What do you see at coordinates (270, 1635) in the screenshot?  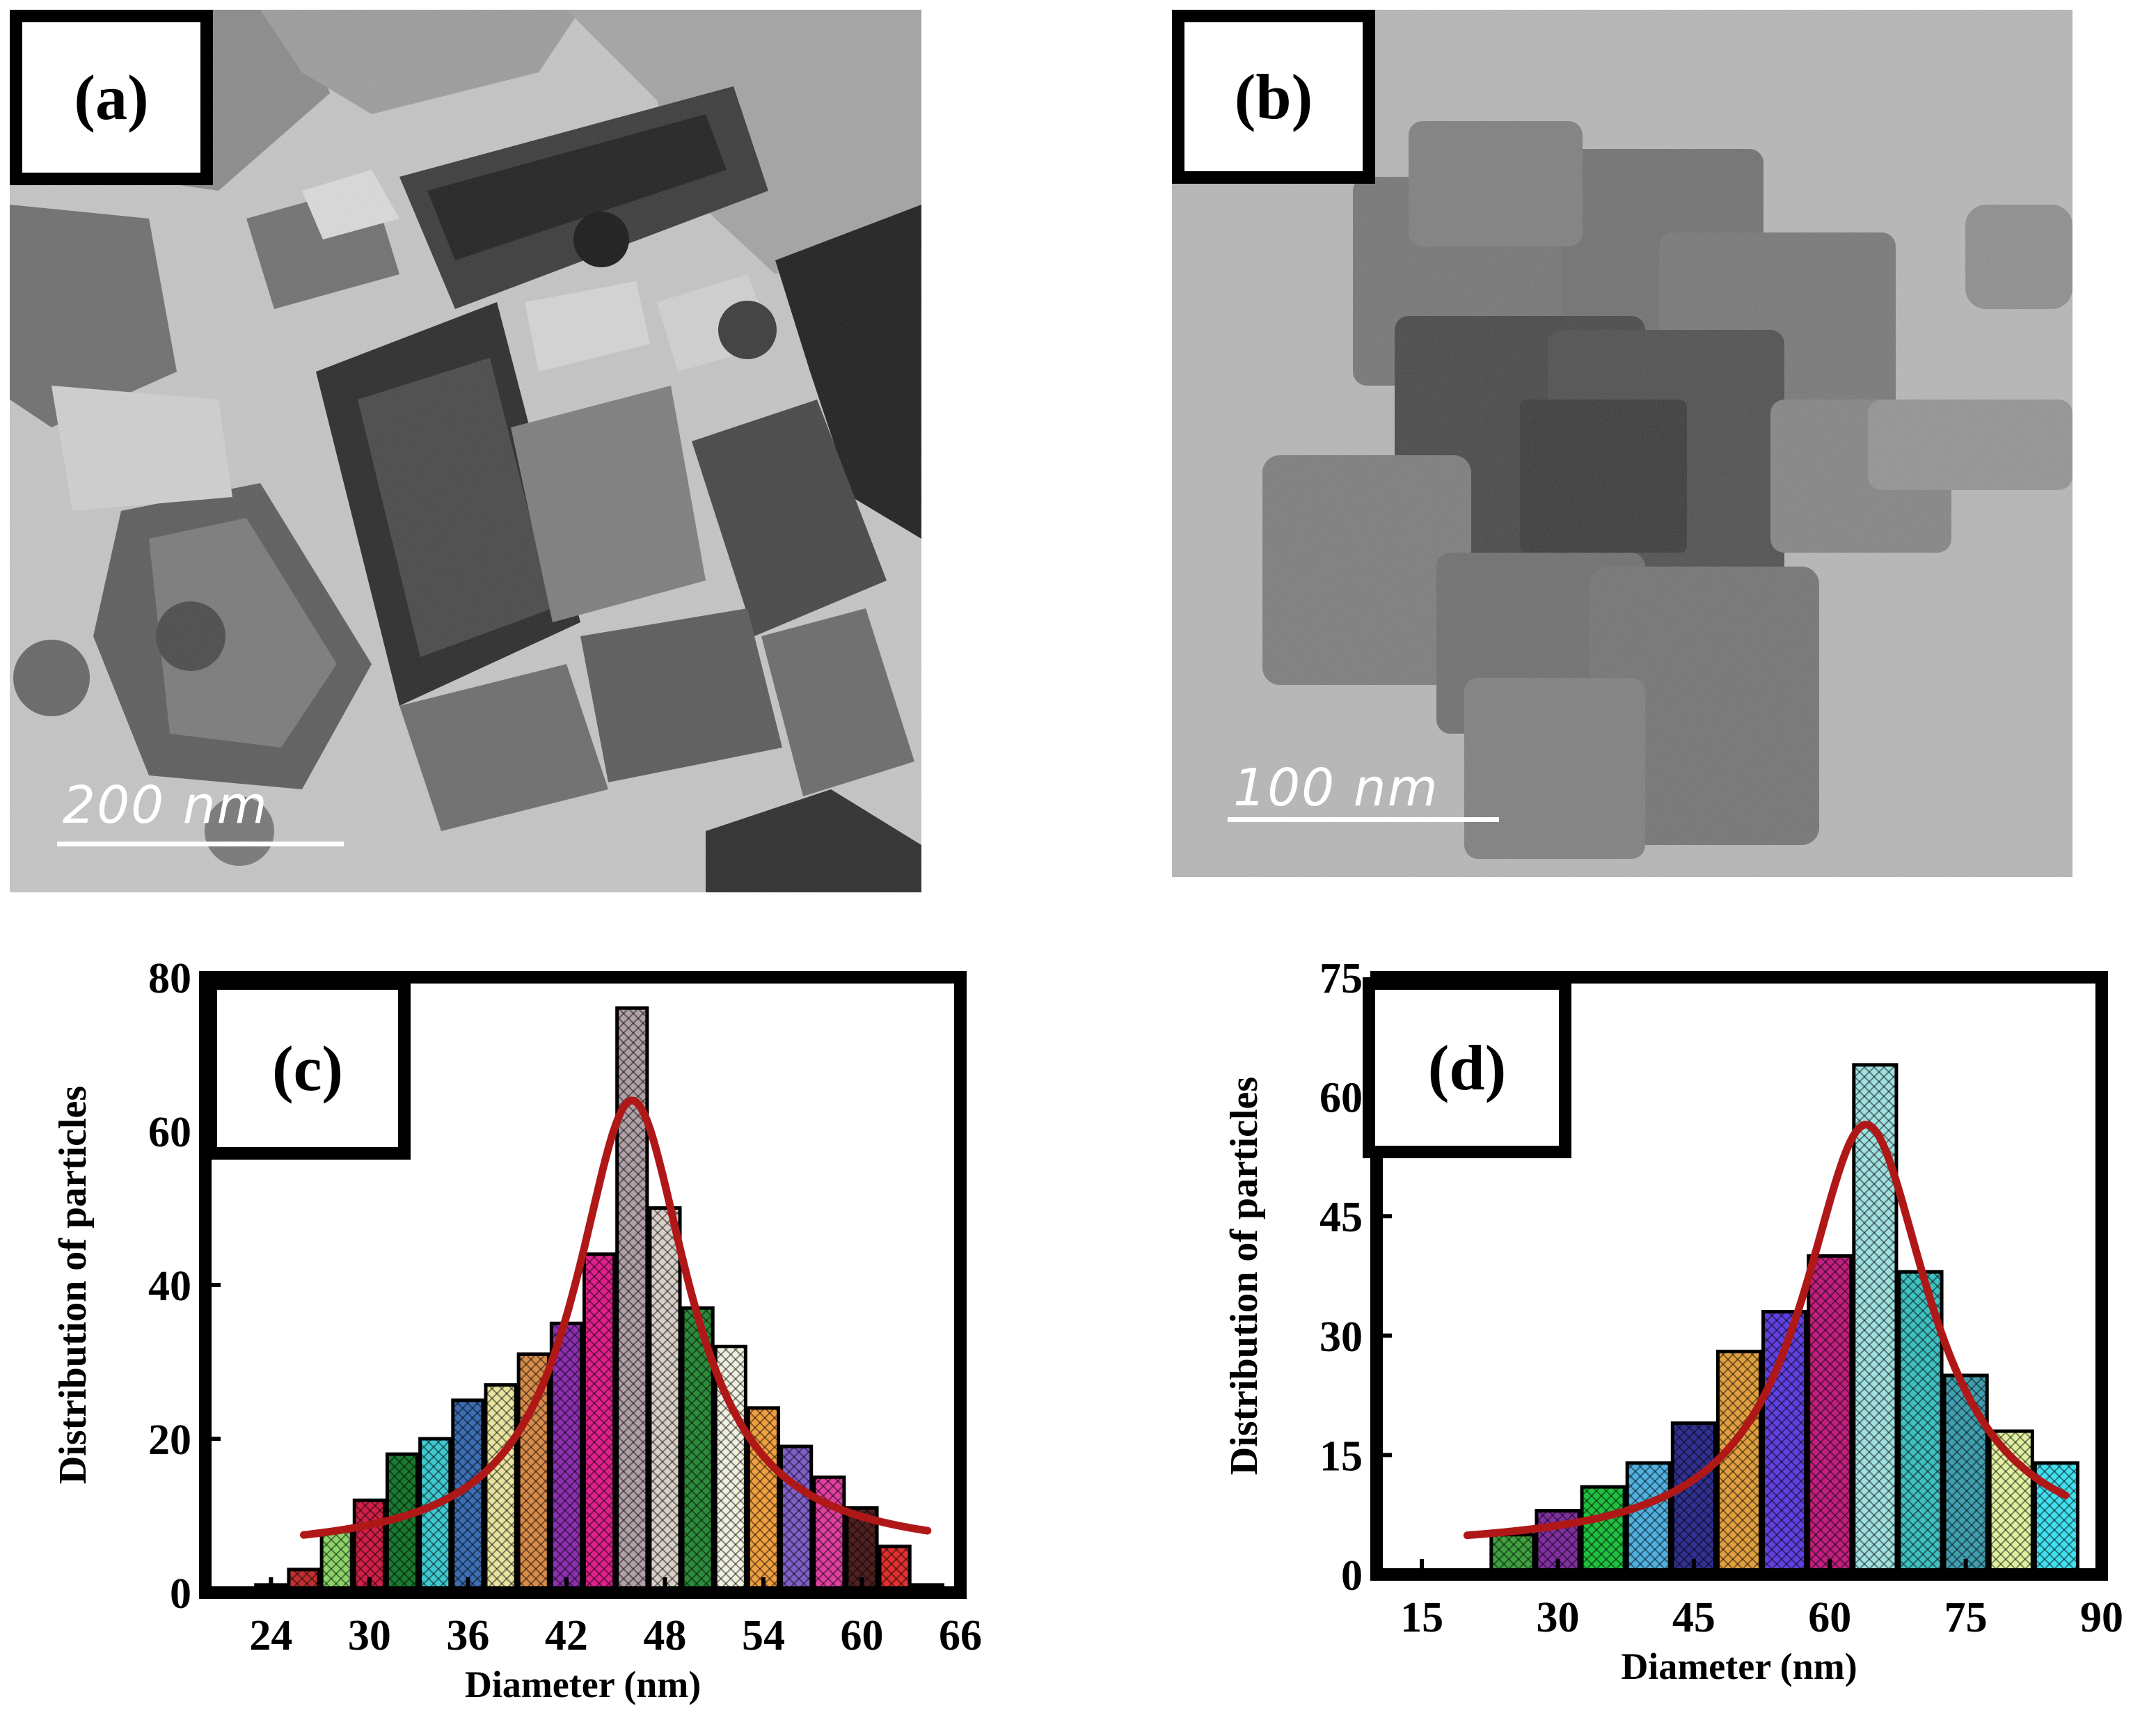 I see `x-tick-label: 24` at bounding box center [270, 1635].